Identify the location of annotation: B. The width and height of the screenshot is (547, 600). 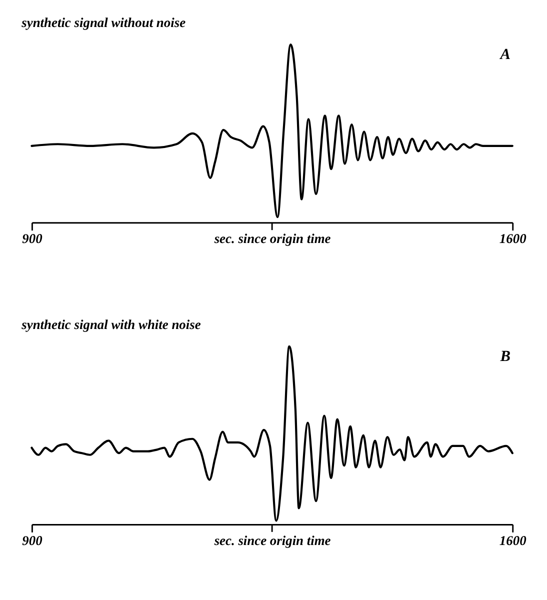
(504, 356).